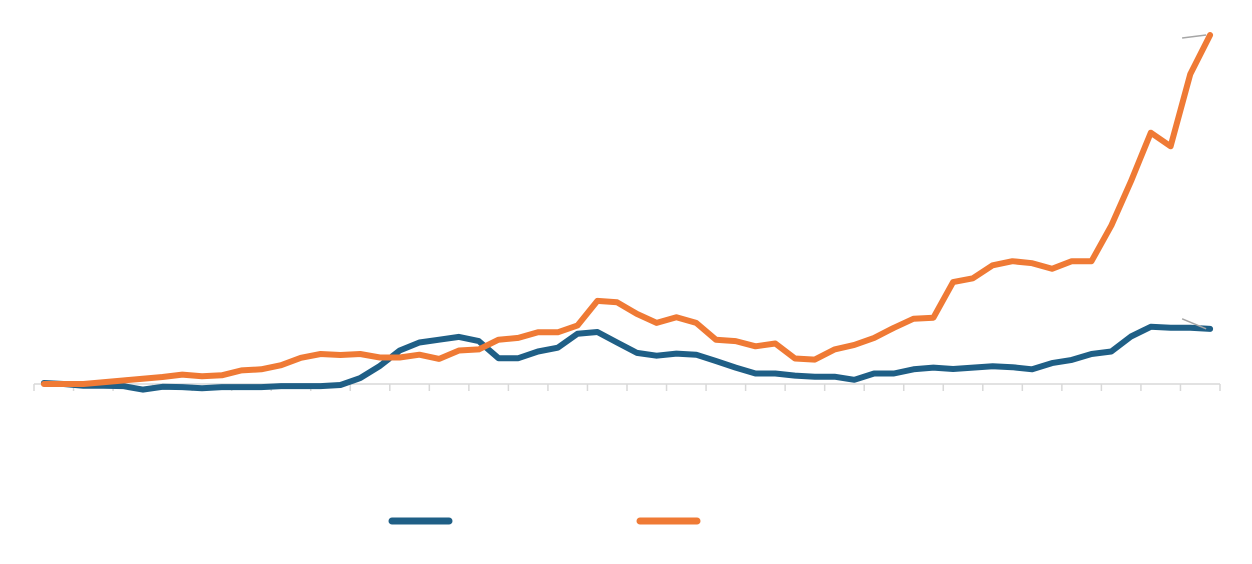  What do you see at coordinates (1194, 182) in the screenshot?
I see `data-label-leader-lines` at bounding box center [1194, 182].